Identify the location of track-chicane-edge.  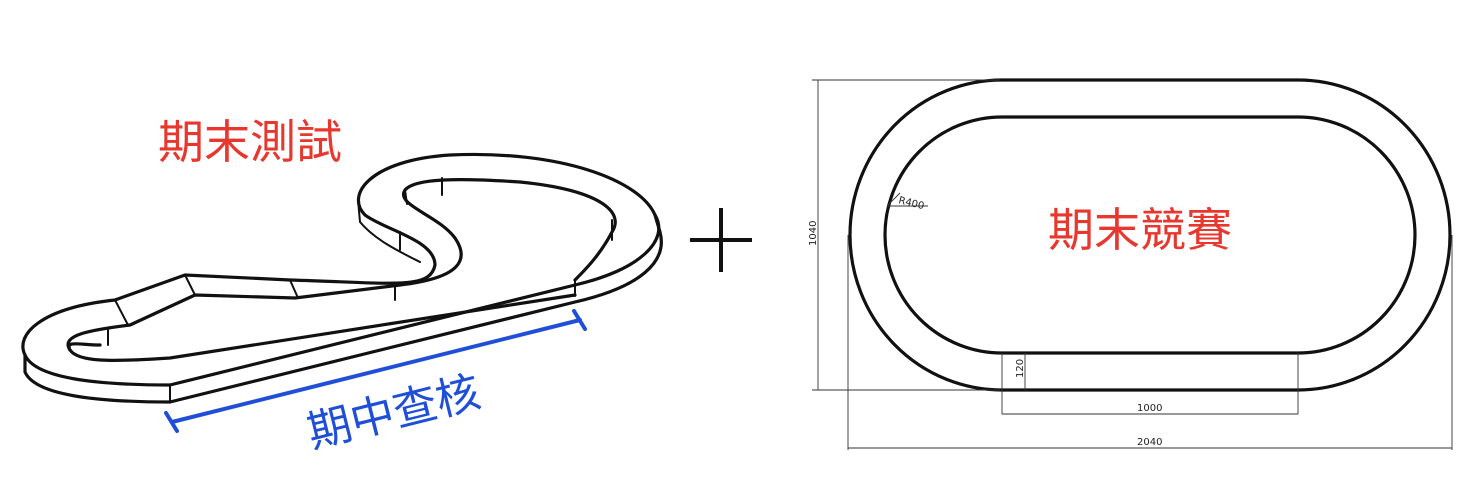
(206, 300).